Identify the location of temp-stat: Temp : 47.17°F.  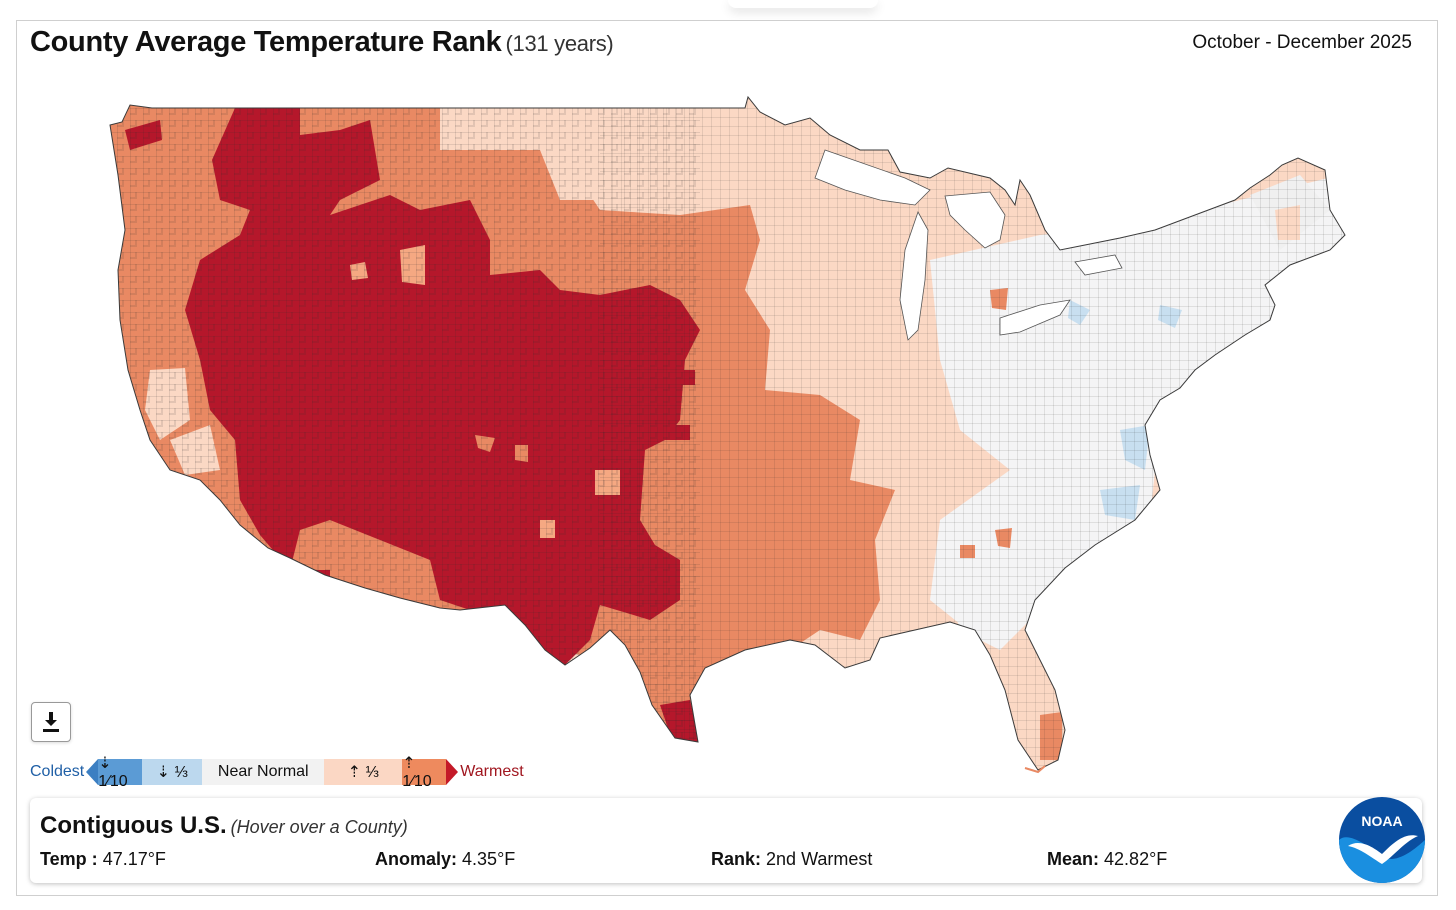
(103, 859).